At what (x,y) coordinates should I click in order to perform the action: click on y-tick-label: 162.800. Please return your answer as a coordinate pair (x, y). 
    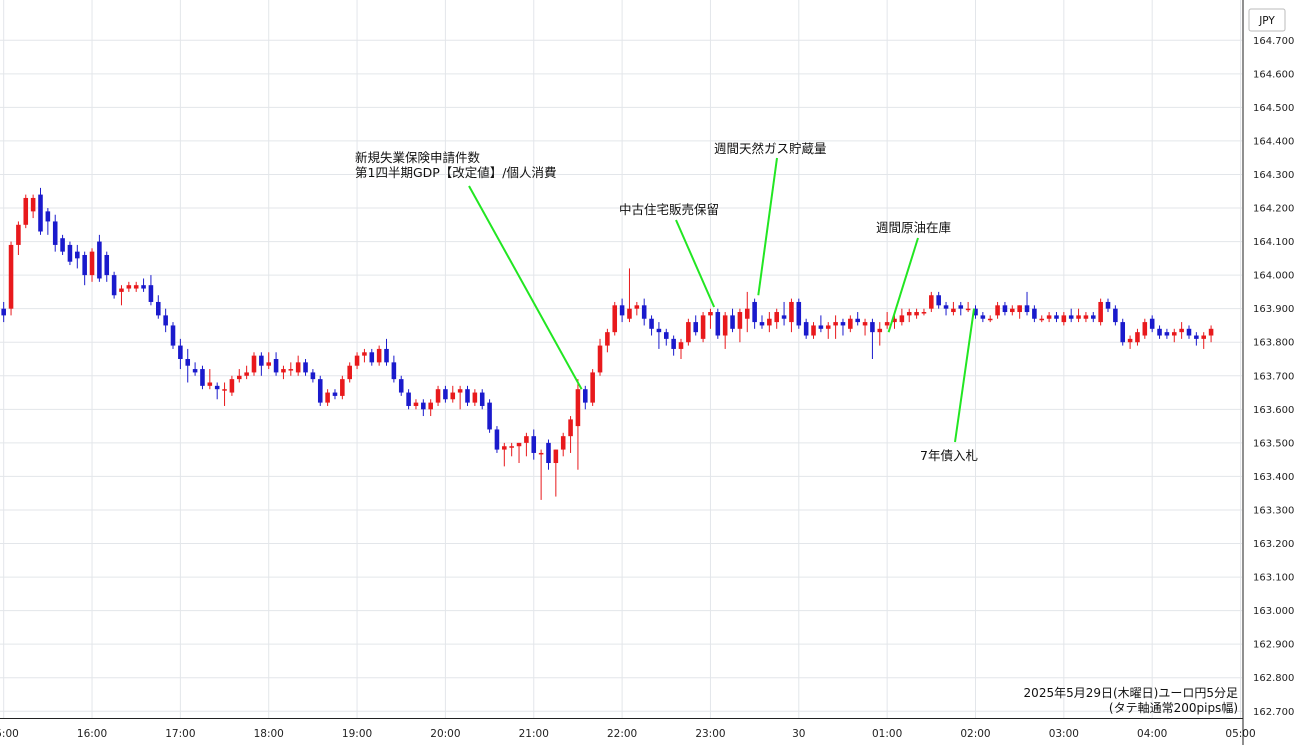
    Looking at the image, I should click on (1273, 678).